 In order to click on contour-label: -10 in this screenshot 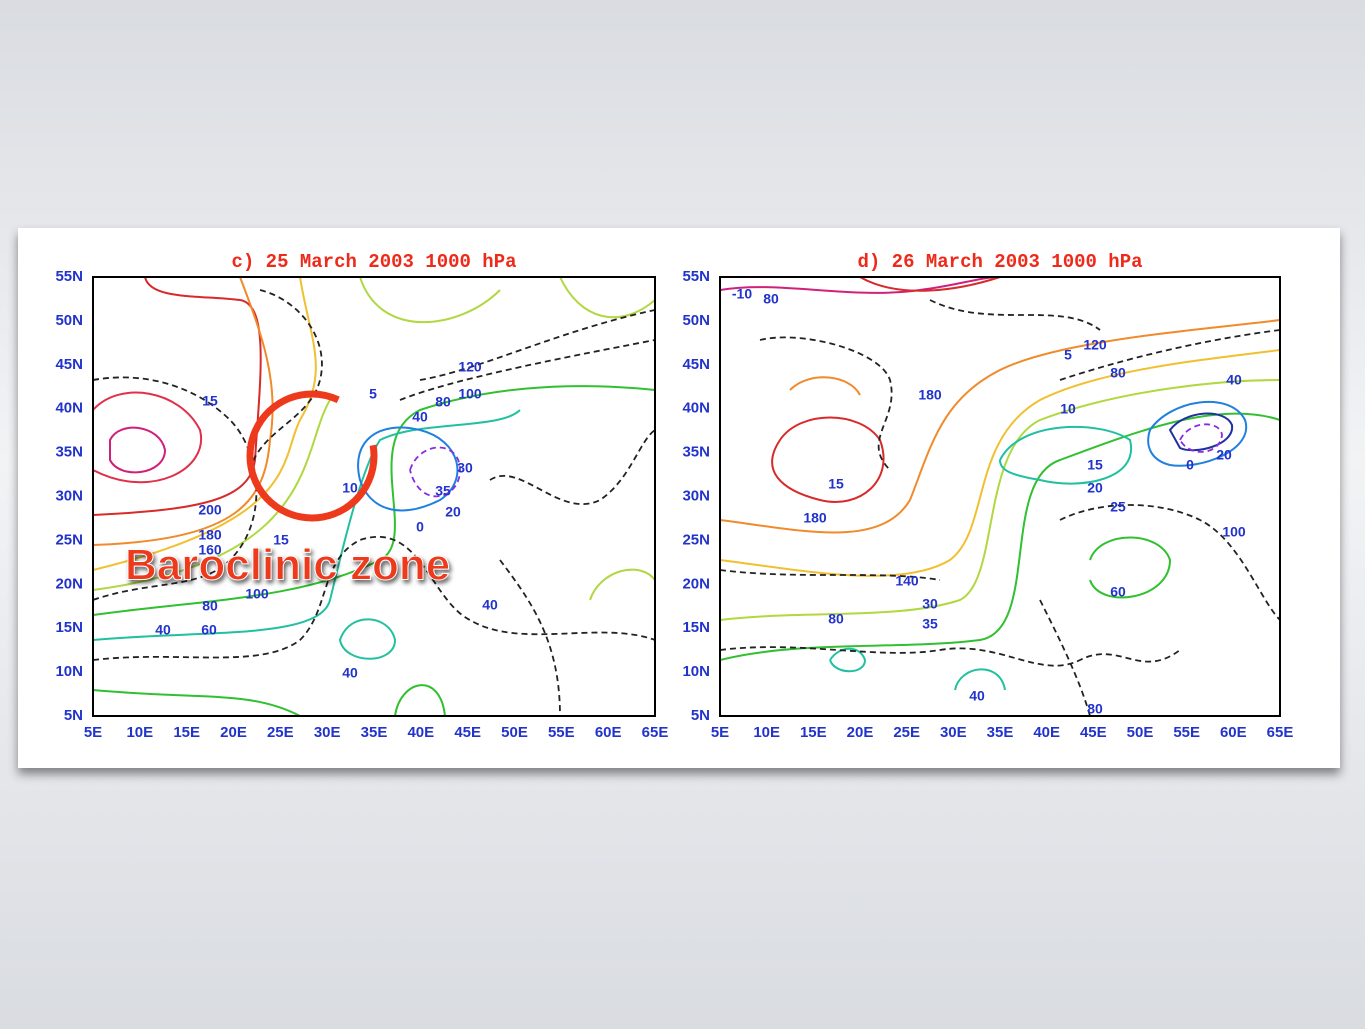, I will do `click(742, 294)`.